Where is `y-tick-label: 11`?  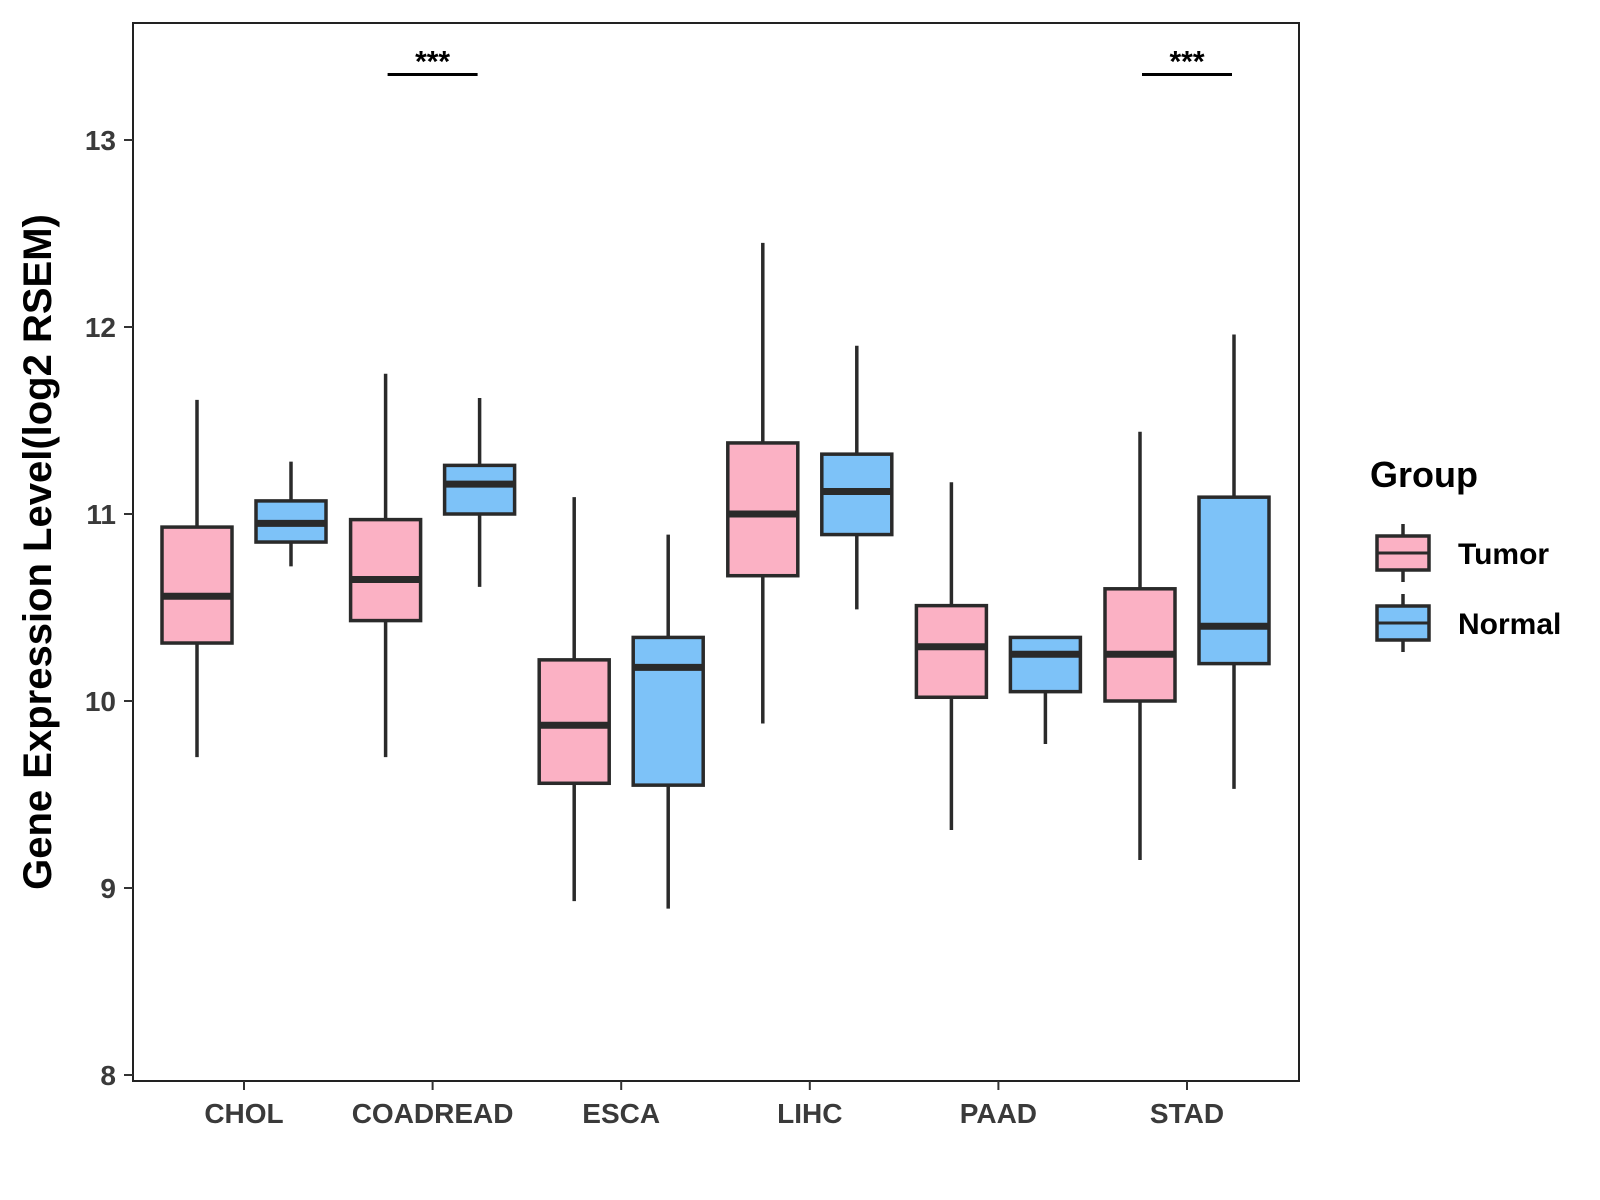
y-tick-label: 11 is located at coordinates (101, 514).